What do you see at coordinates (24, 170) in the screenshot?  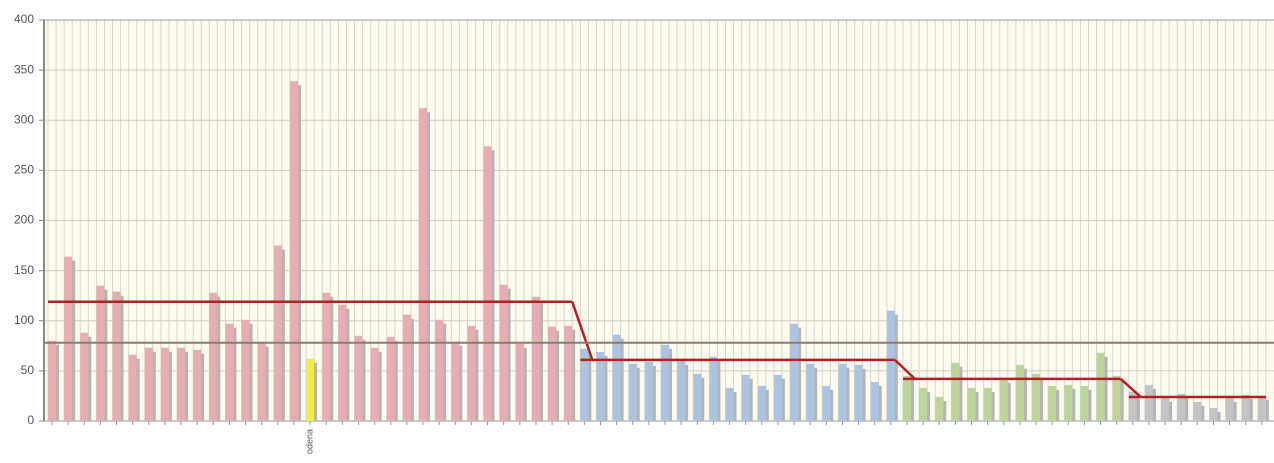 I see `y-tick-label: 250` at bounding box center [24, 170].